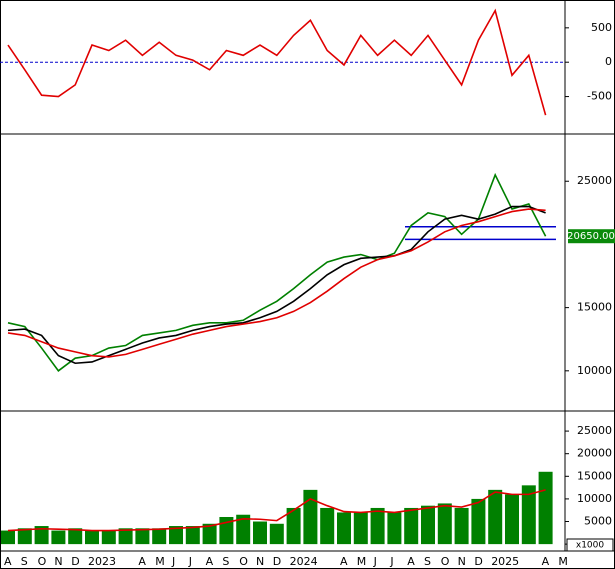 The width and height of the screenshot is (615, 569). What do you see at coordinates (304, 561) in the screenshot?
I see `x-tick-label: 2024` at bounding box center [304, 561].